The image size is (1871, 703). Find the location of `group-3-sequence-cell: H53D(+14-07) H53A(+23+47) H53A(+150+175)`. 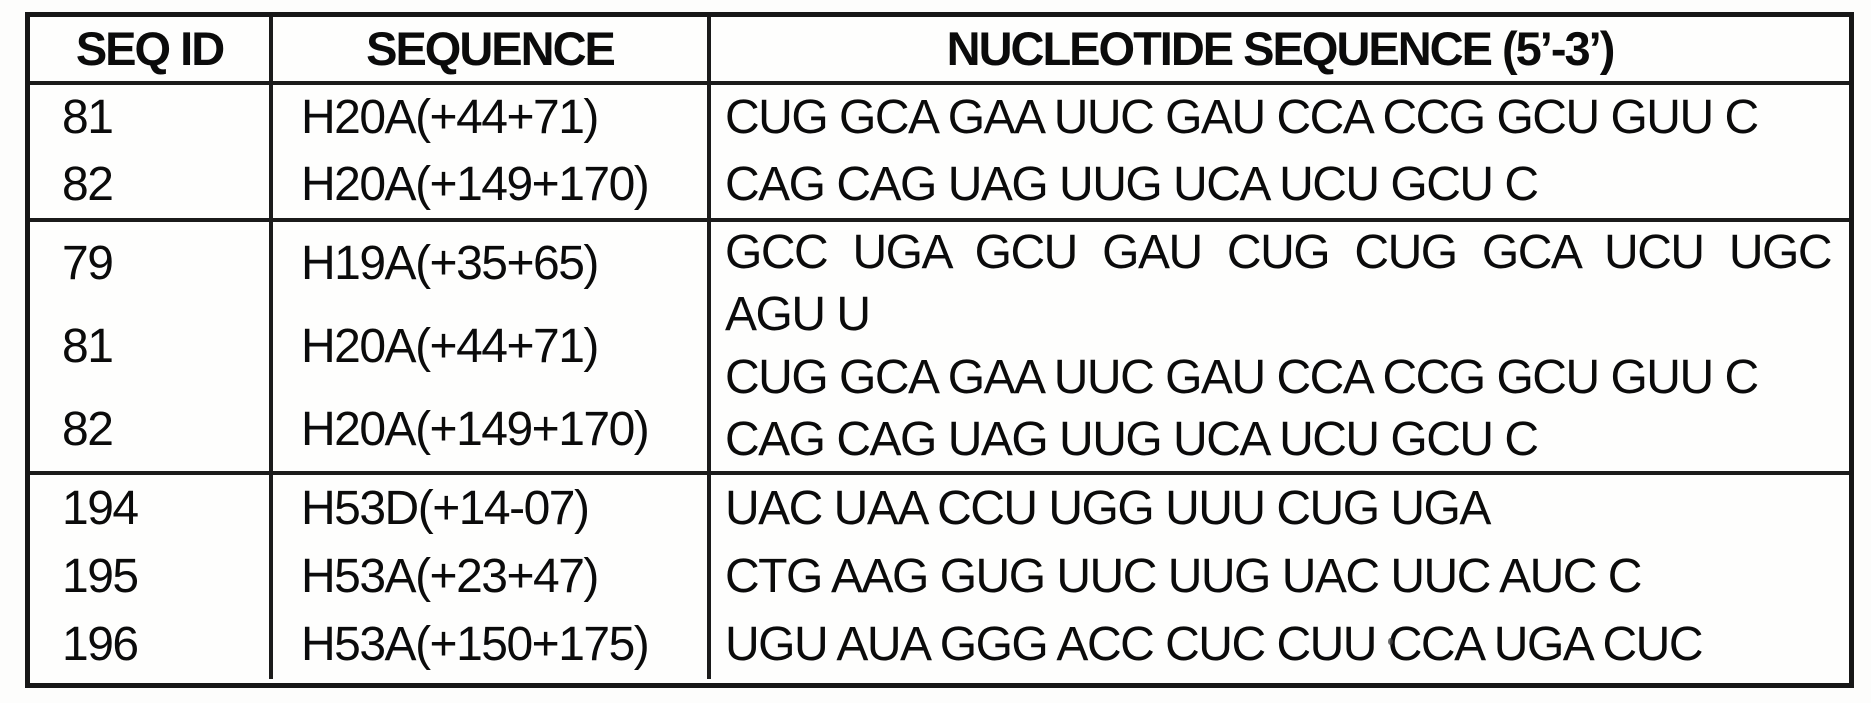

group-3-sequence-cell: H53D(+14-07) H53A(+23+47) H53A(+150+175) is located at coordinates (488, 577).